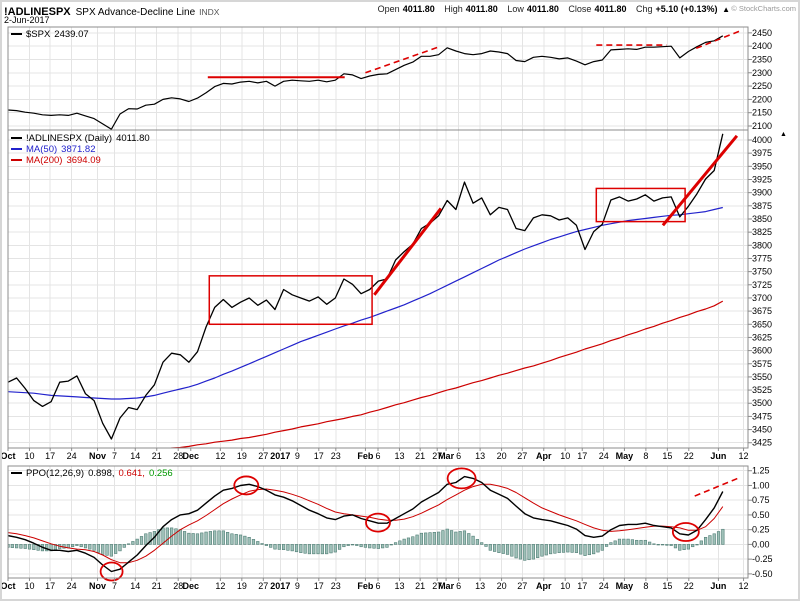  I want to click on high-value: 4011.80, so click(481, 9).